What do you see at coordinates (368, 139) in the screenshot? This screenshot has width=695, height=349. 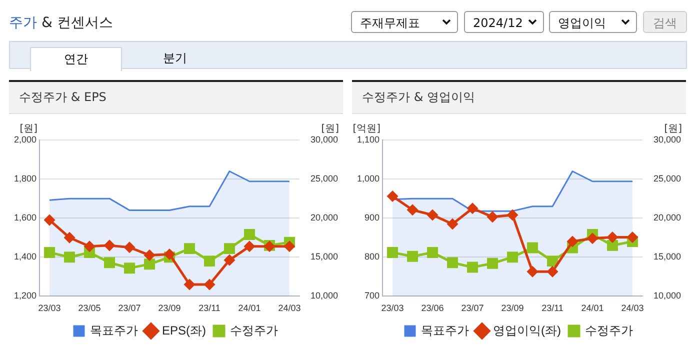 I see `y-tick-label: 1,100` at bounding box center [368, 139].